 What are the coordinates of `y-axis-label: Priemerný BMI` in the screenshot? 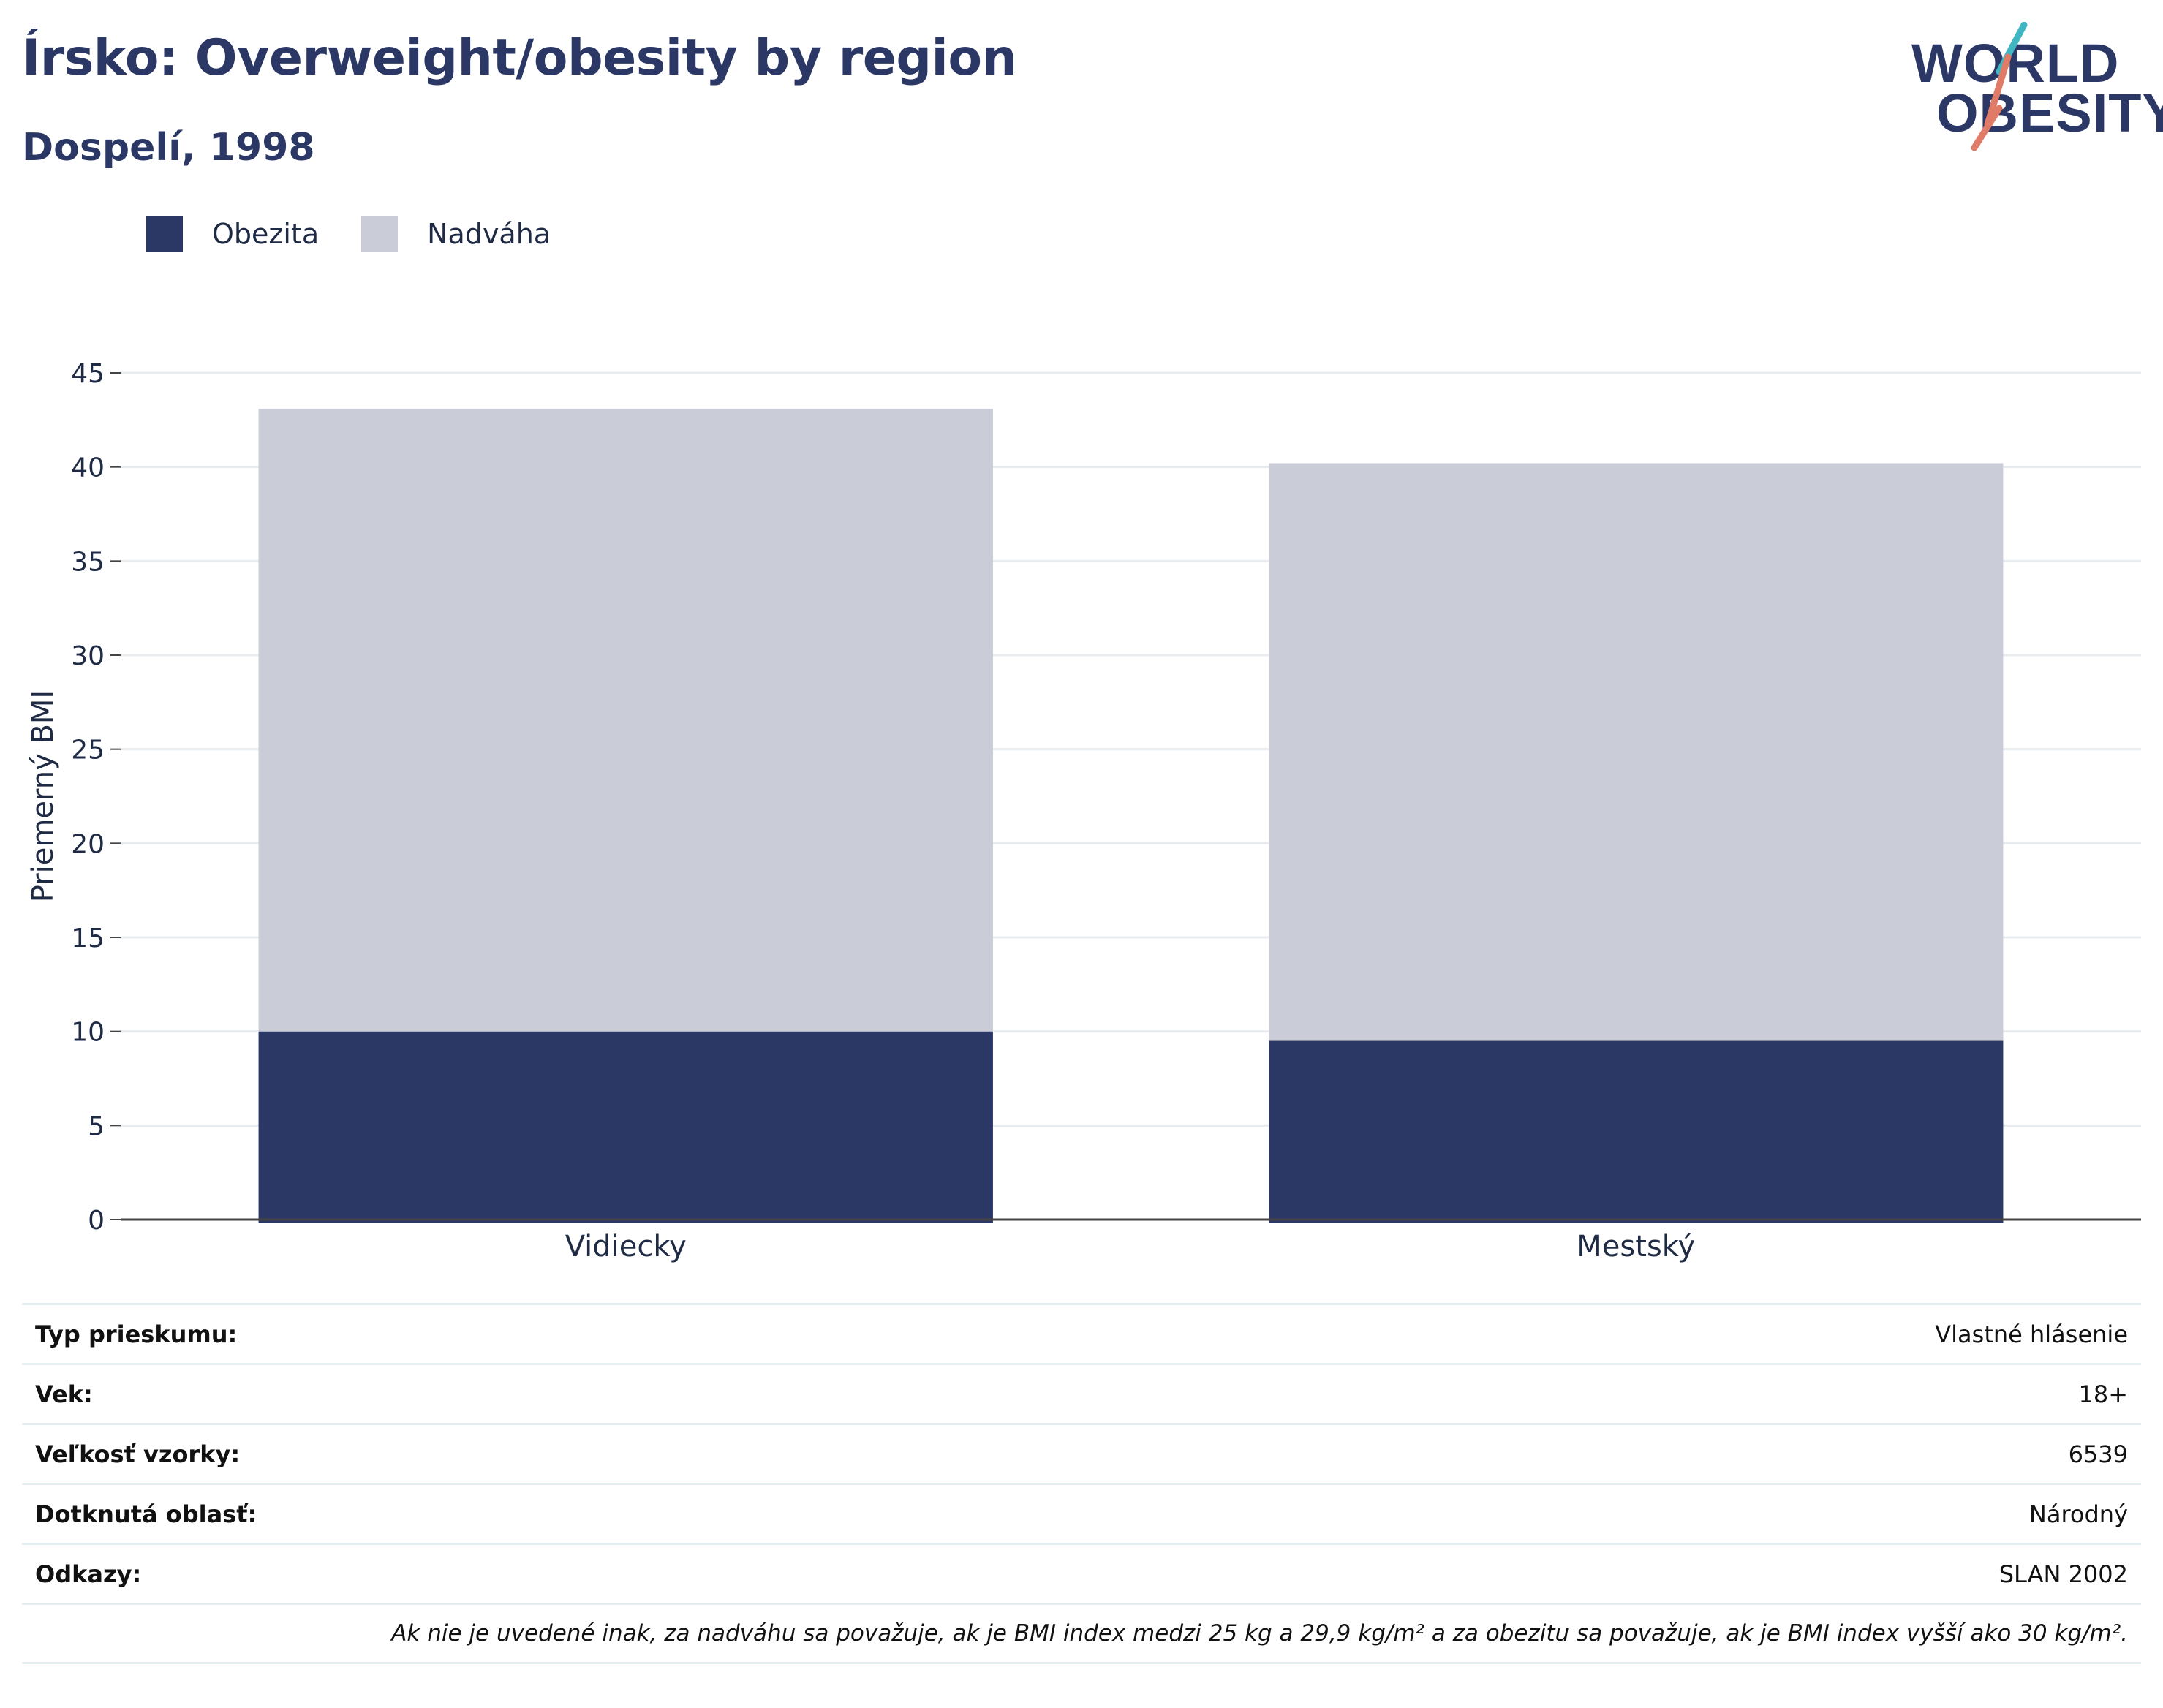 It's located at (43, 796).